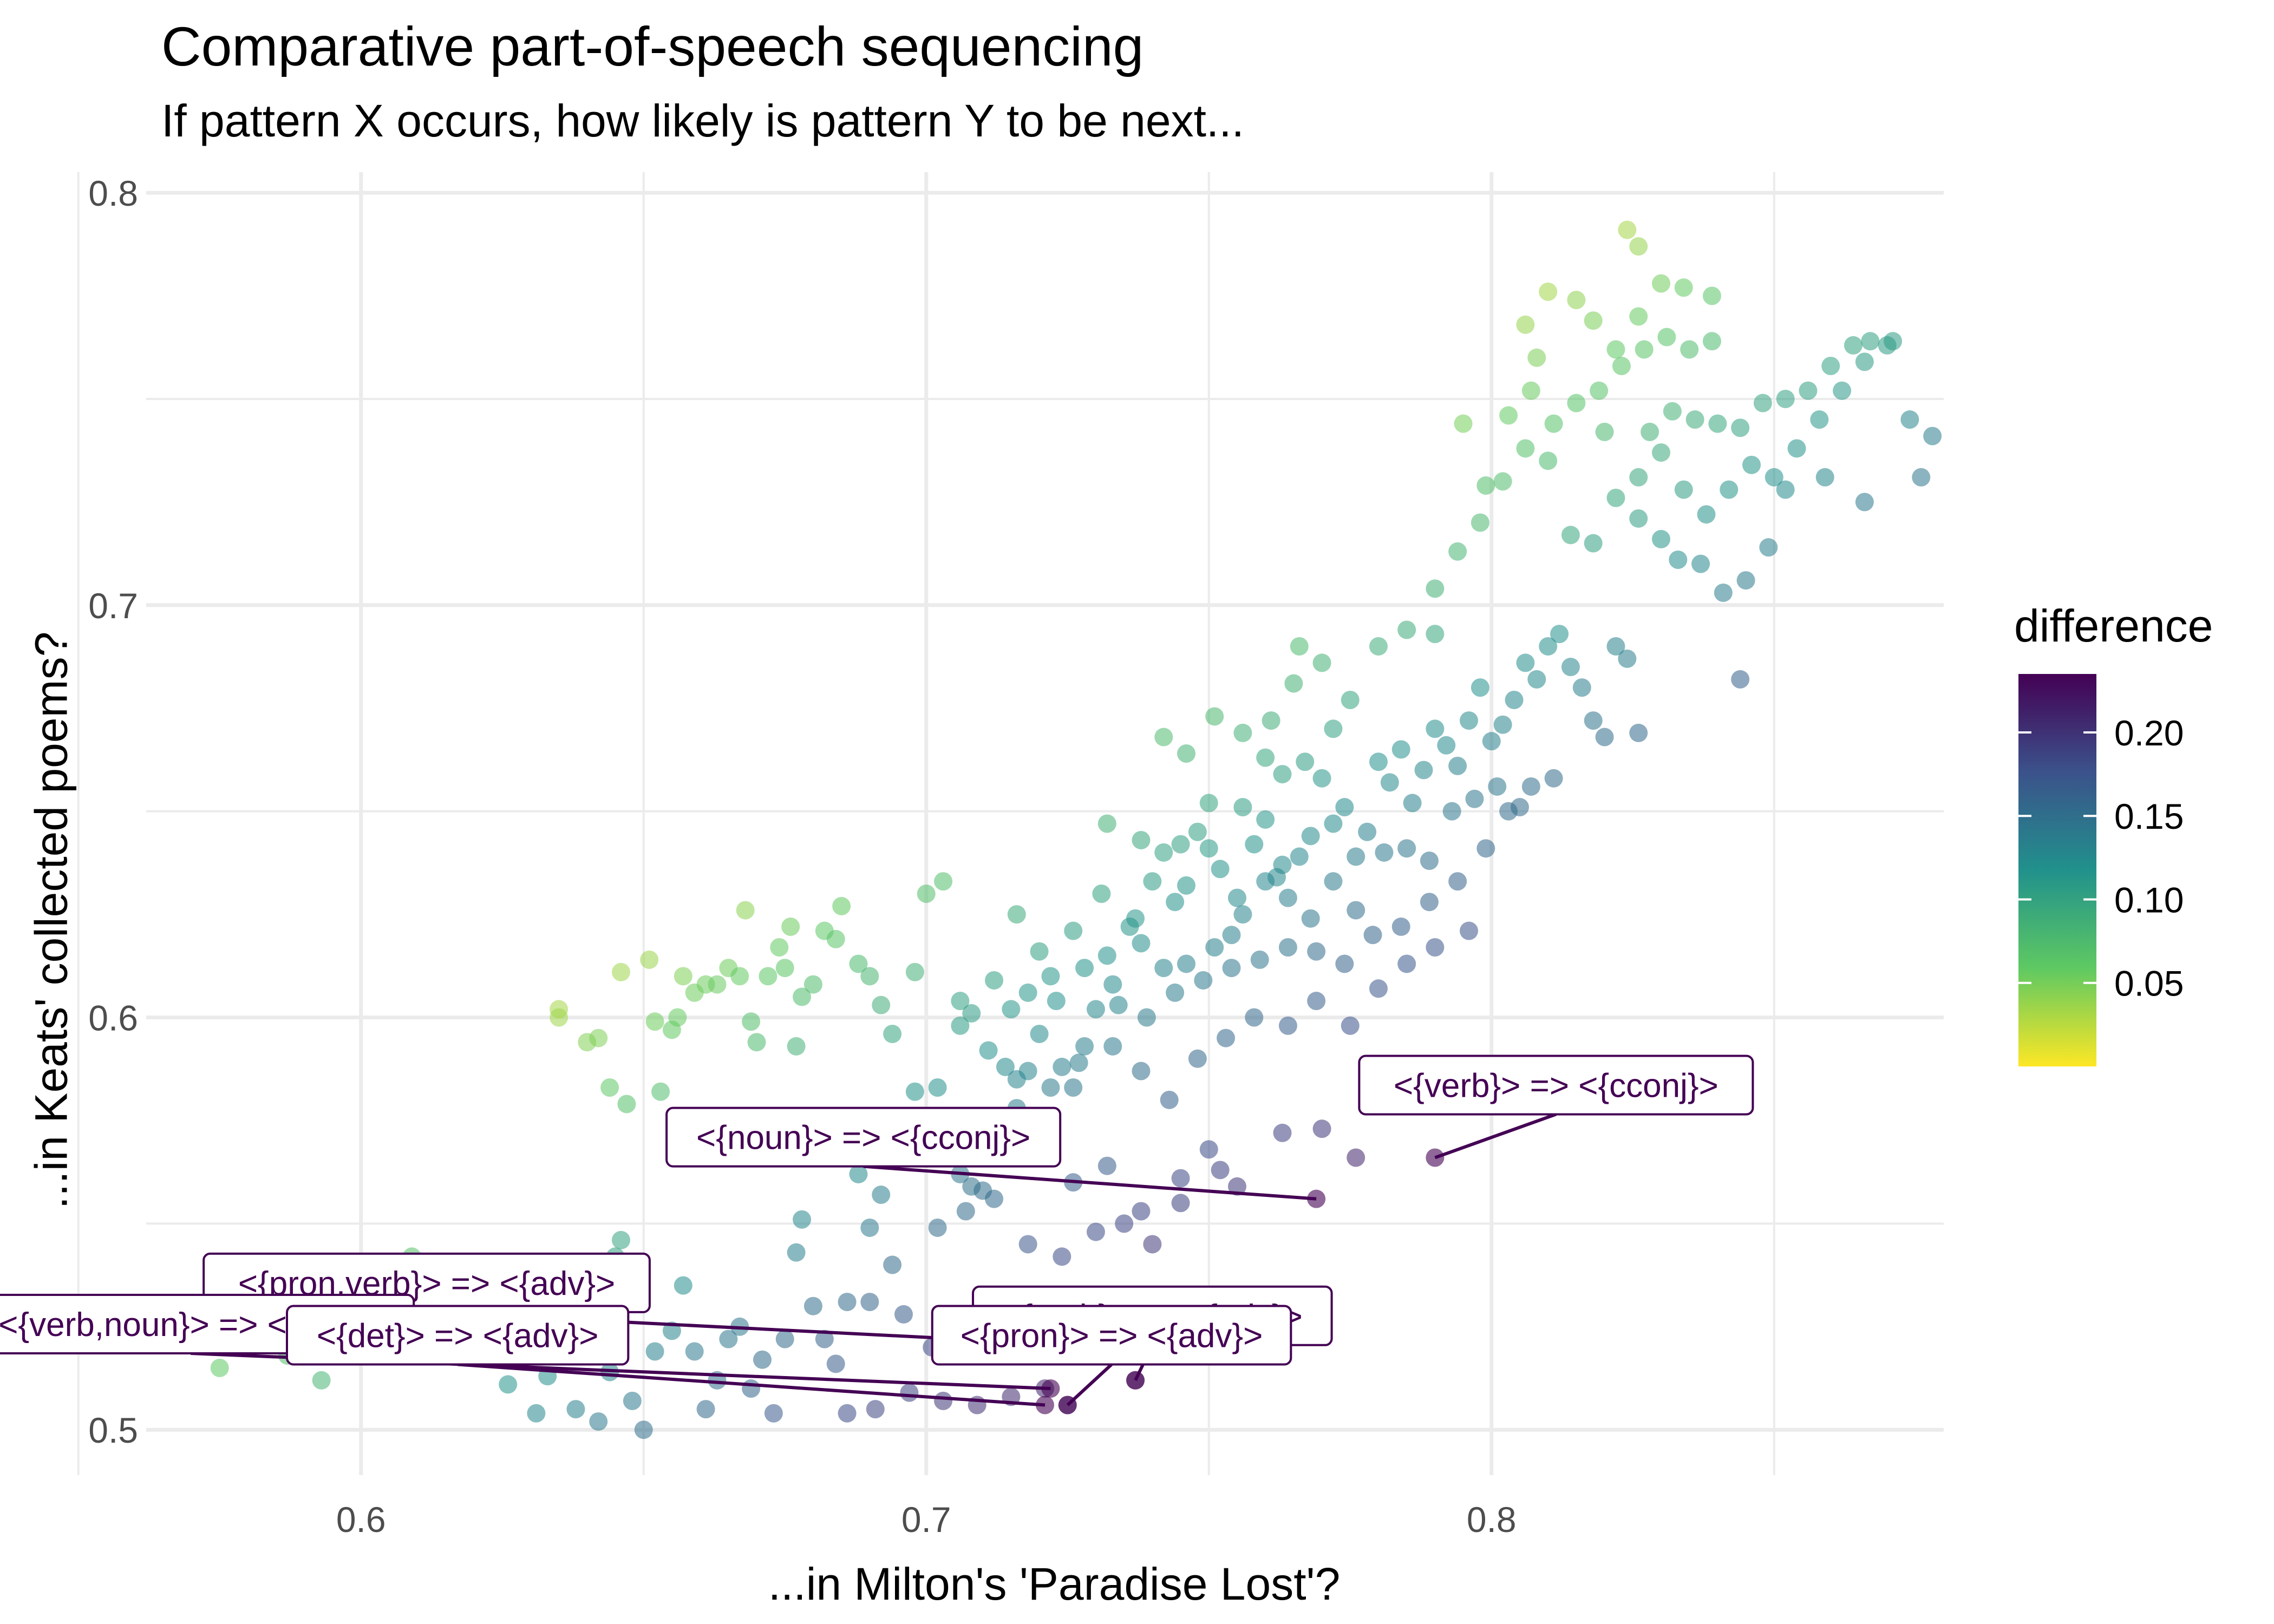 The width and height of the screenshot is (2274, 1624). What do you see at coordinates (2149, 733) in the screenshot?
I see `legend-tick-label: 0.20` at bounding box center [2149, 733].